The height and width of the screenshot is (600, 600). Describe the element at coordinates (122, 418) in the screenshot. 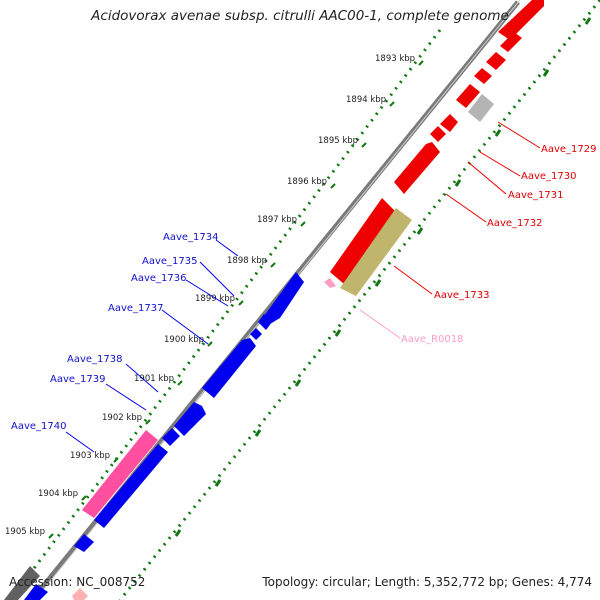

I see `scale-tick-label: 1902 kbp` at that location.